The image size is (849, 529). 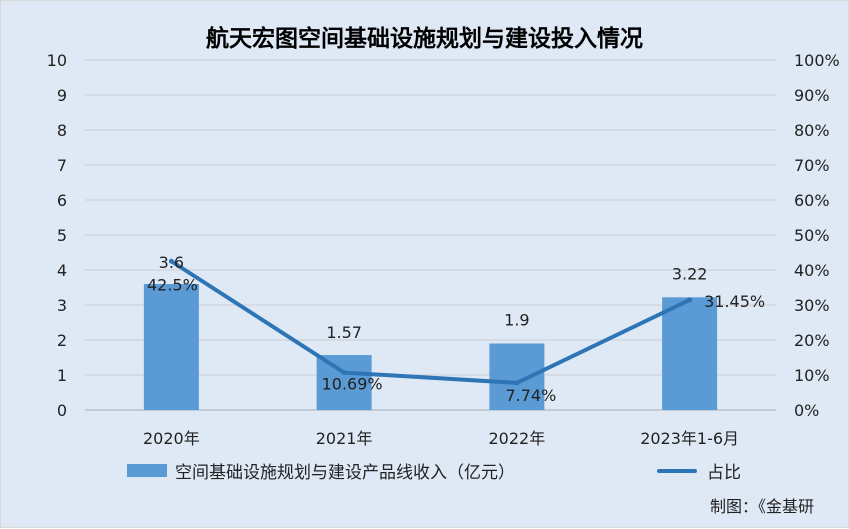 I want to click on y-right-tick-label: 0%, so click(x=806, y=410).